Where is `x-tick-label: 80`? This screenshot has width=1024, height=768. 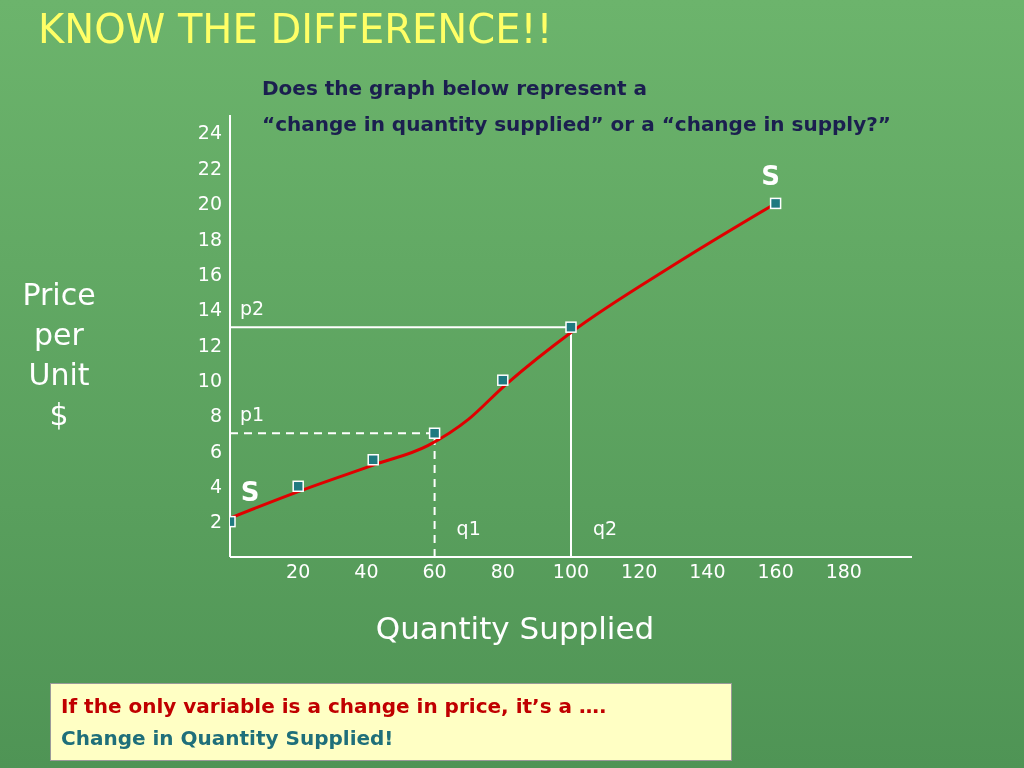 x-tick-label: 80 is located at coordinates (502, 571).